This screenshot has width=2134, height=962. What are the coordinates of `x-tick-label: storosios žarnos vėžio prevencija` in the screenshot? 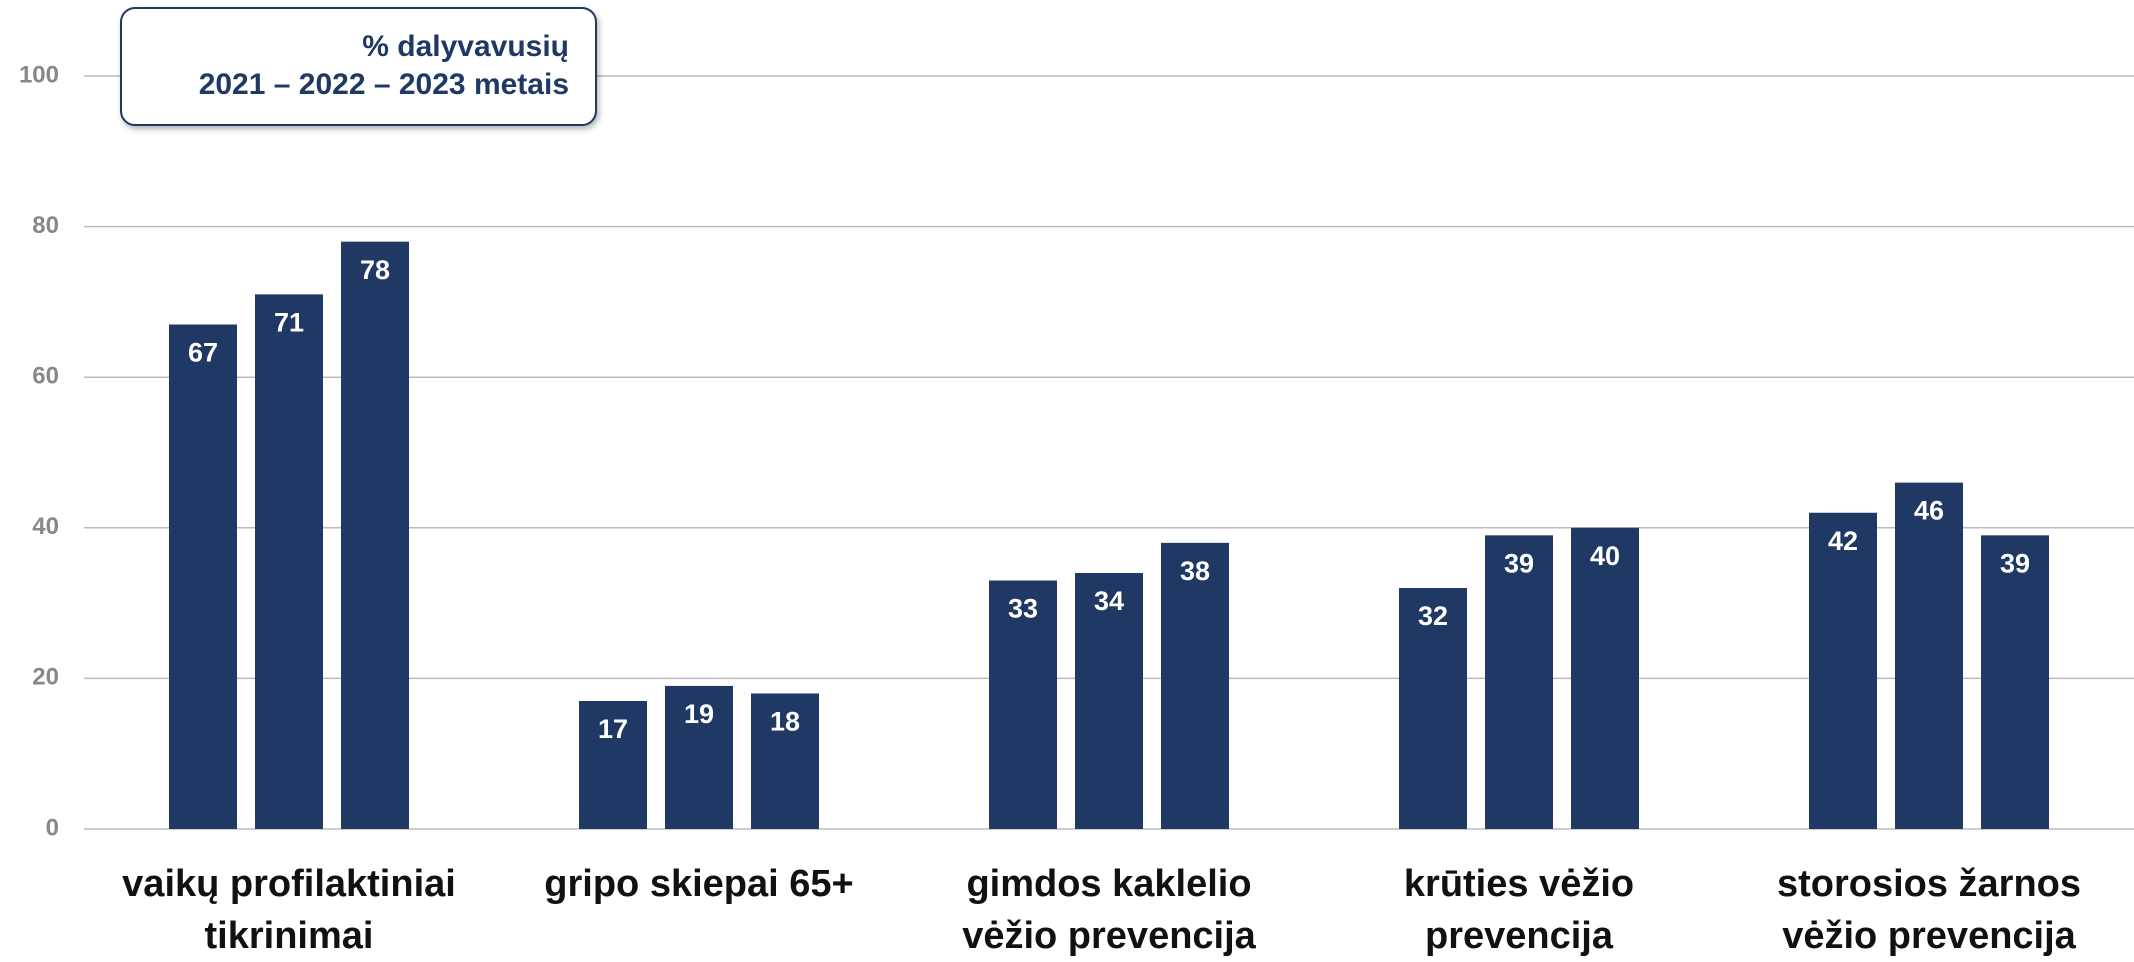 It's located at (1929, 910).